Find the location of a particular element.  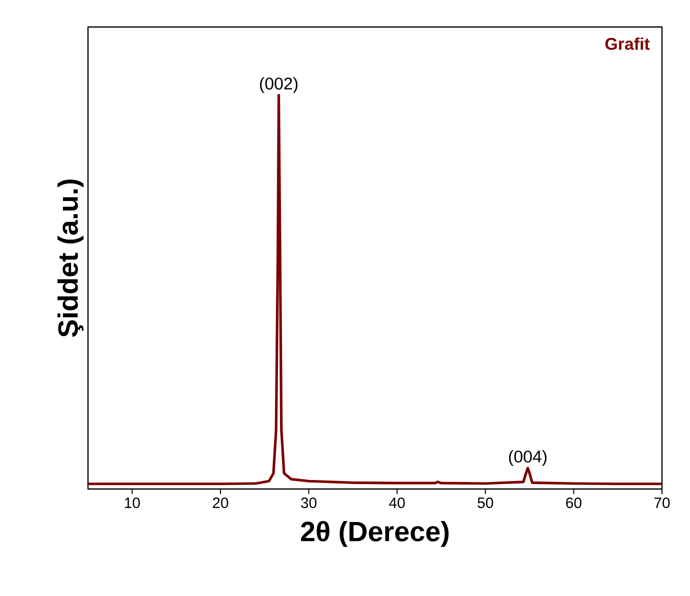

x-tick-label: 60 is located at coordinates (574, 503).